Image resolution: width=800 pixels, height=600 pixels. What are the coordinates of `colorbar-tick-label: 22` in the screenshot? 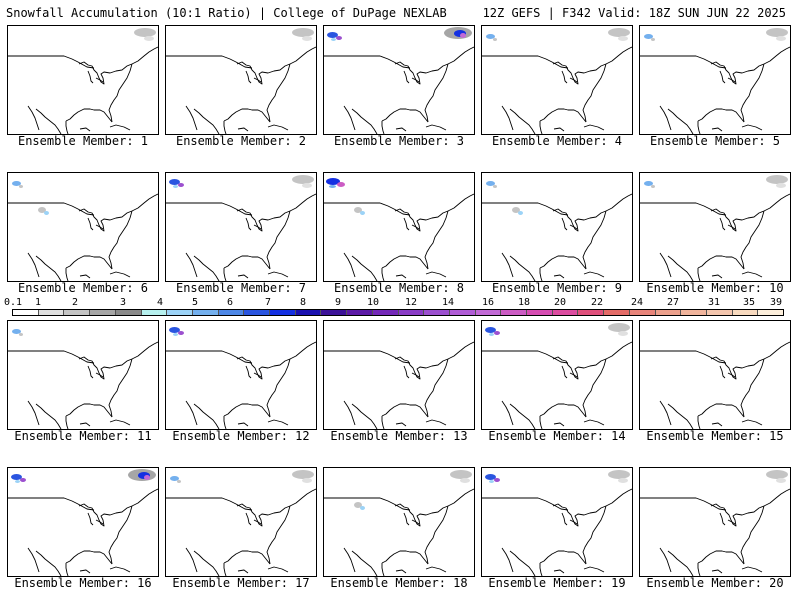 It's located at (597, 302).